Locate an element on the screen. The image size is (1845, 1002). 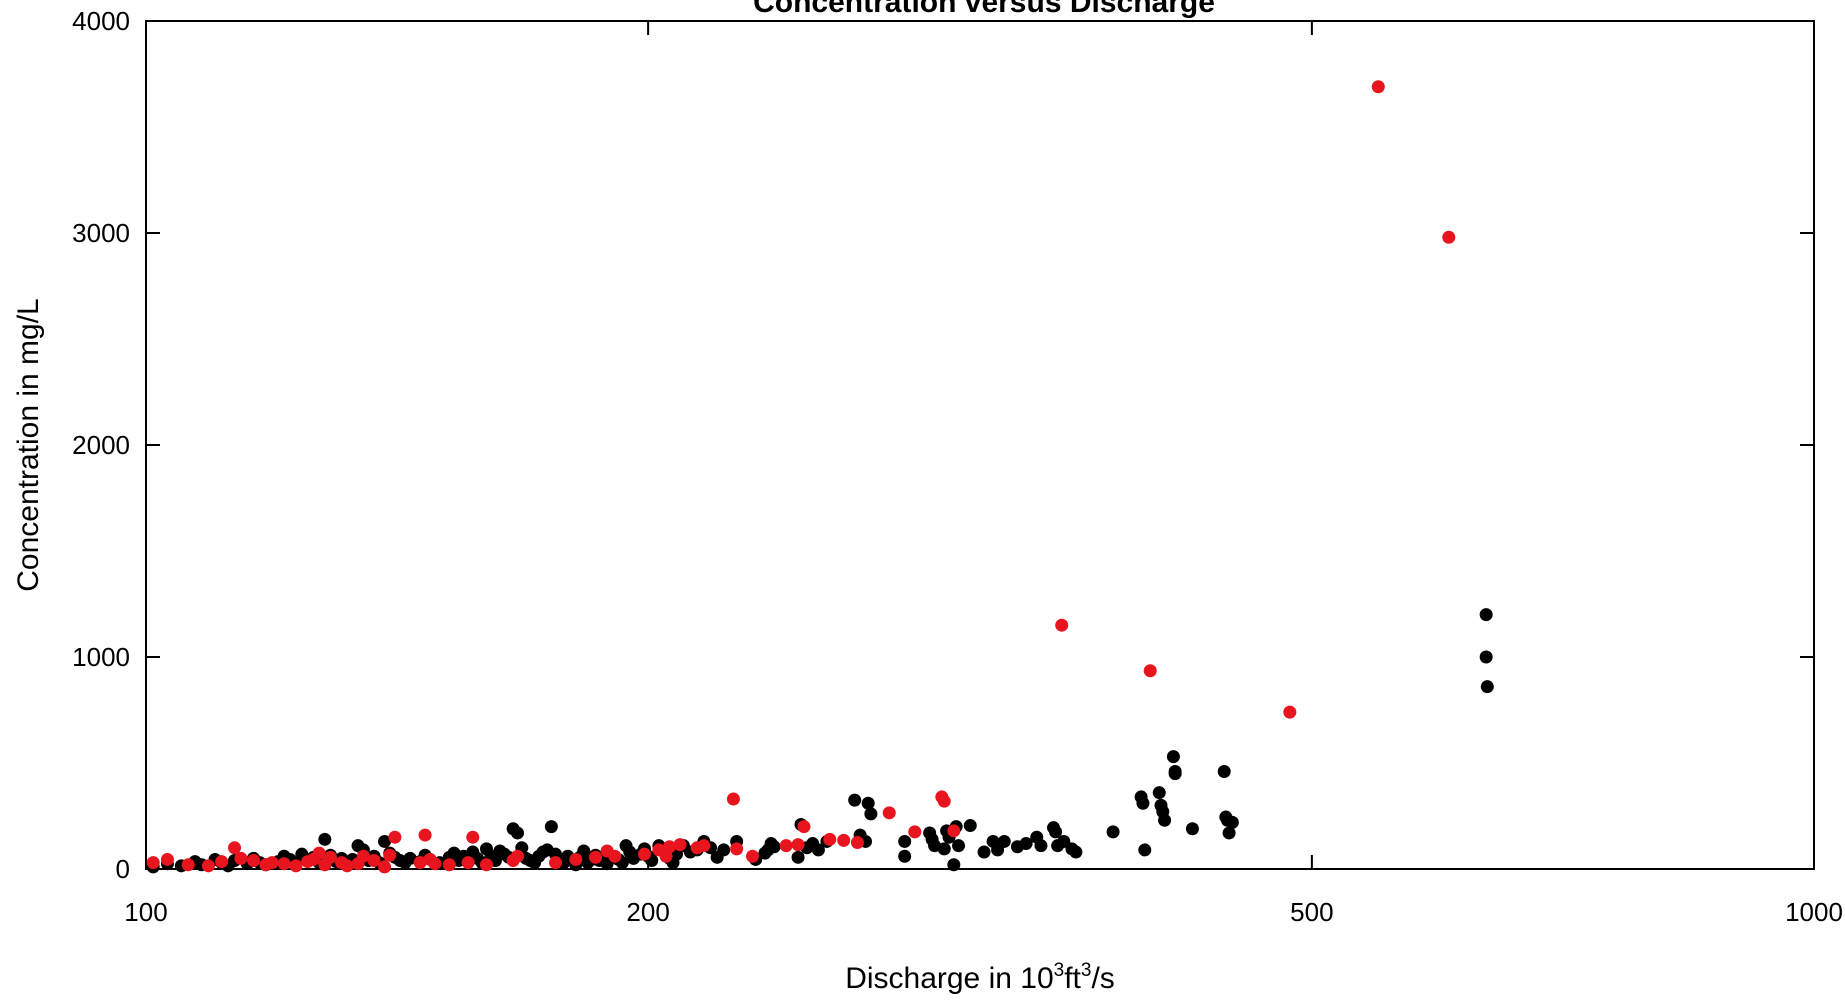
x-axis-label-suffix: /s is located at coordinates (1102, 978).